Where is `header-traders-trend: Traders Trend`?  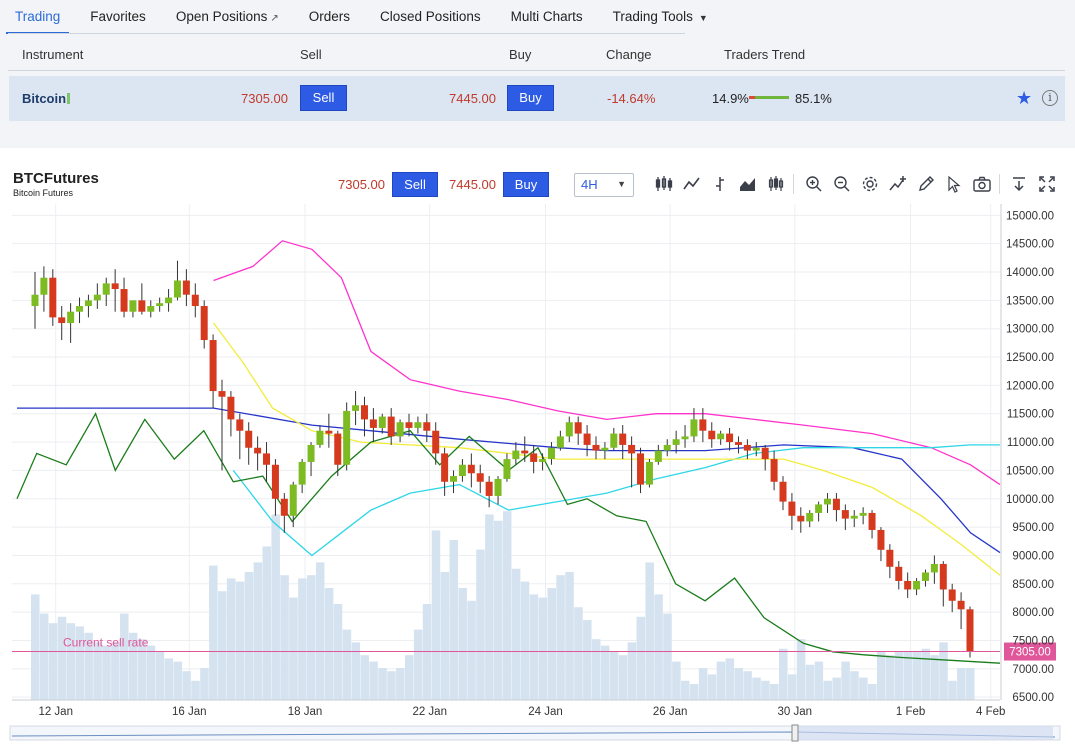
header-traders-trend: Traders Trend is located at coordinates (765, 54).